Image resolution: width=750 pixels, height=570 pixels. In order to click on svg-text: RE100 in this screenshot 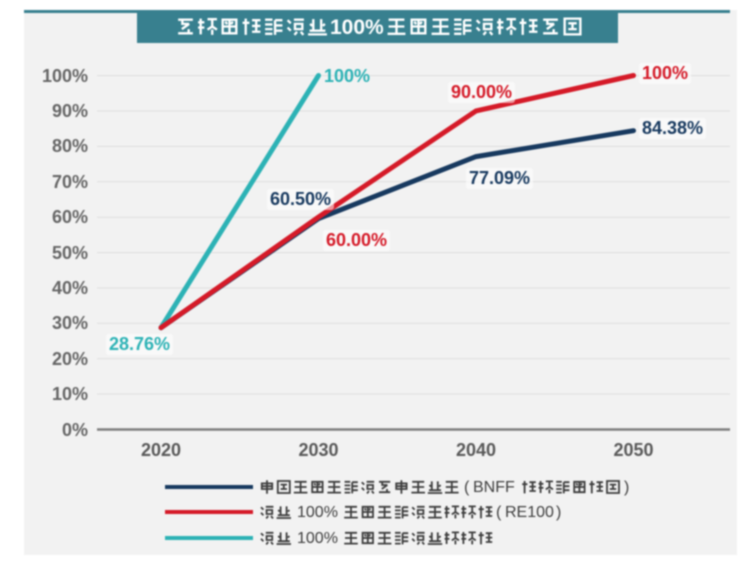, I will do `click(529, 512)`.